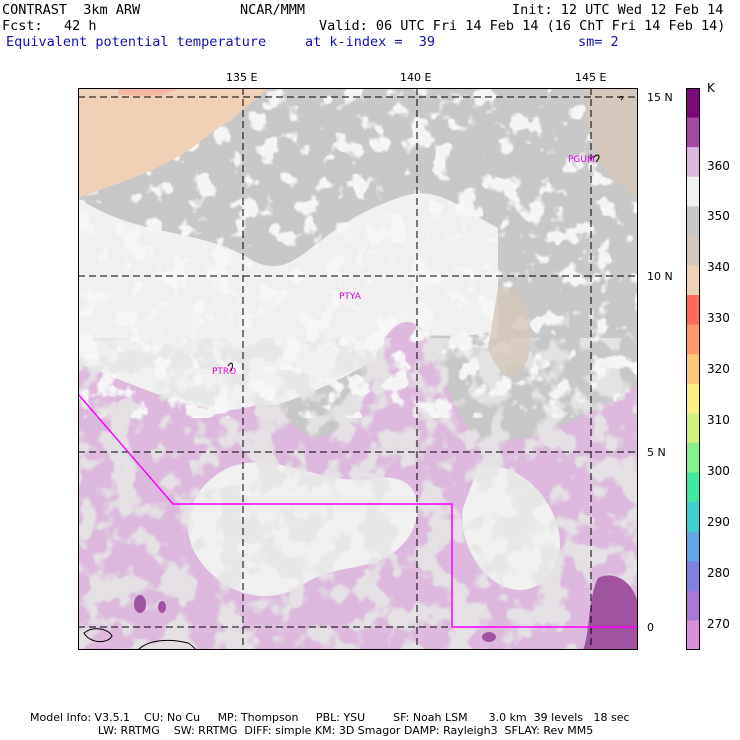  What do you see at coordinates (273, 10) in the screenshot?
I see `organization: NCAR/MMM` at bounding box center [273, 10].